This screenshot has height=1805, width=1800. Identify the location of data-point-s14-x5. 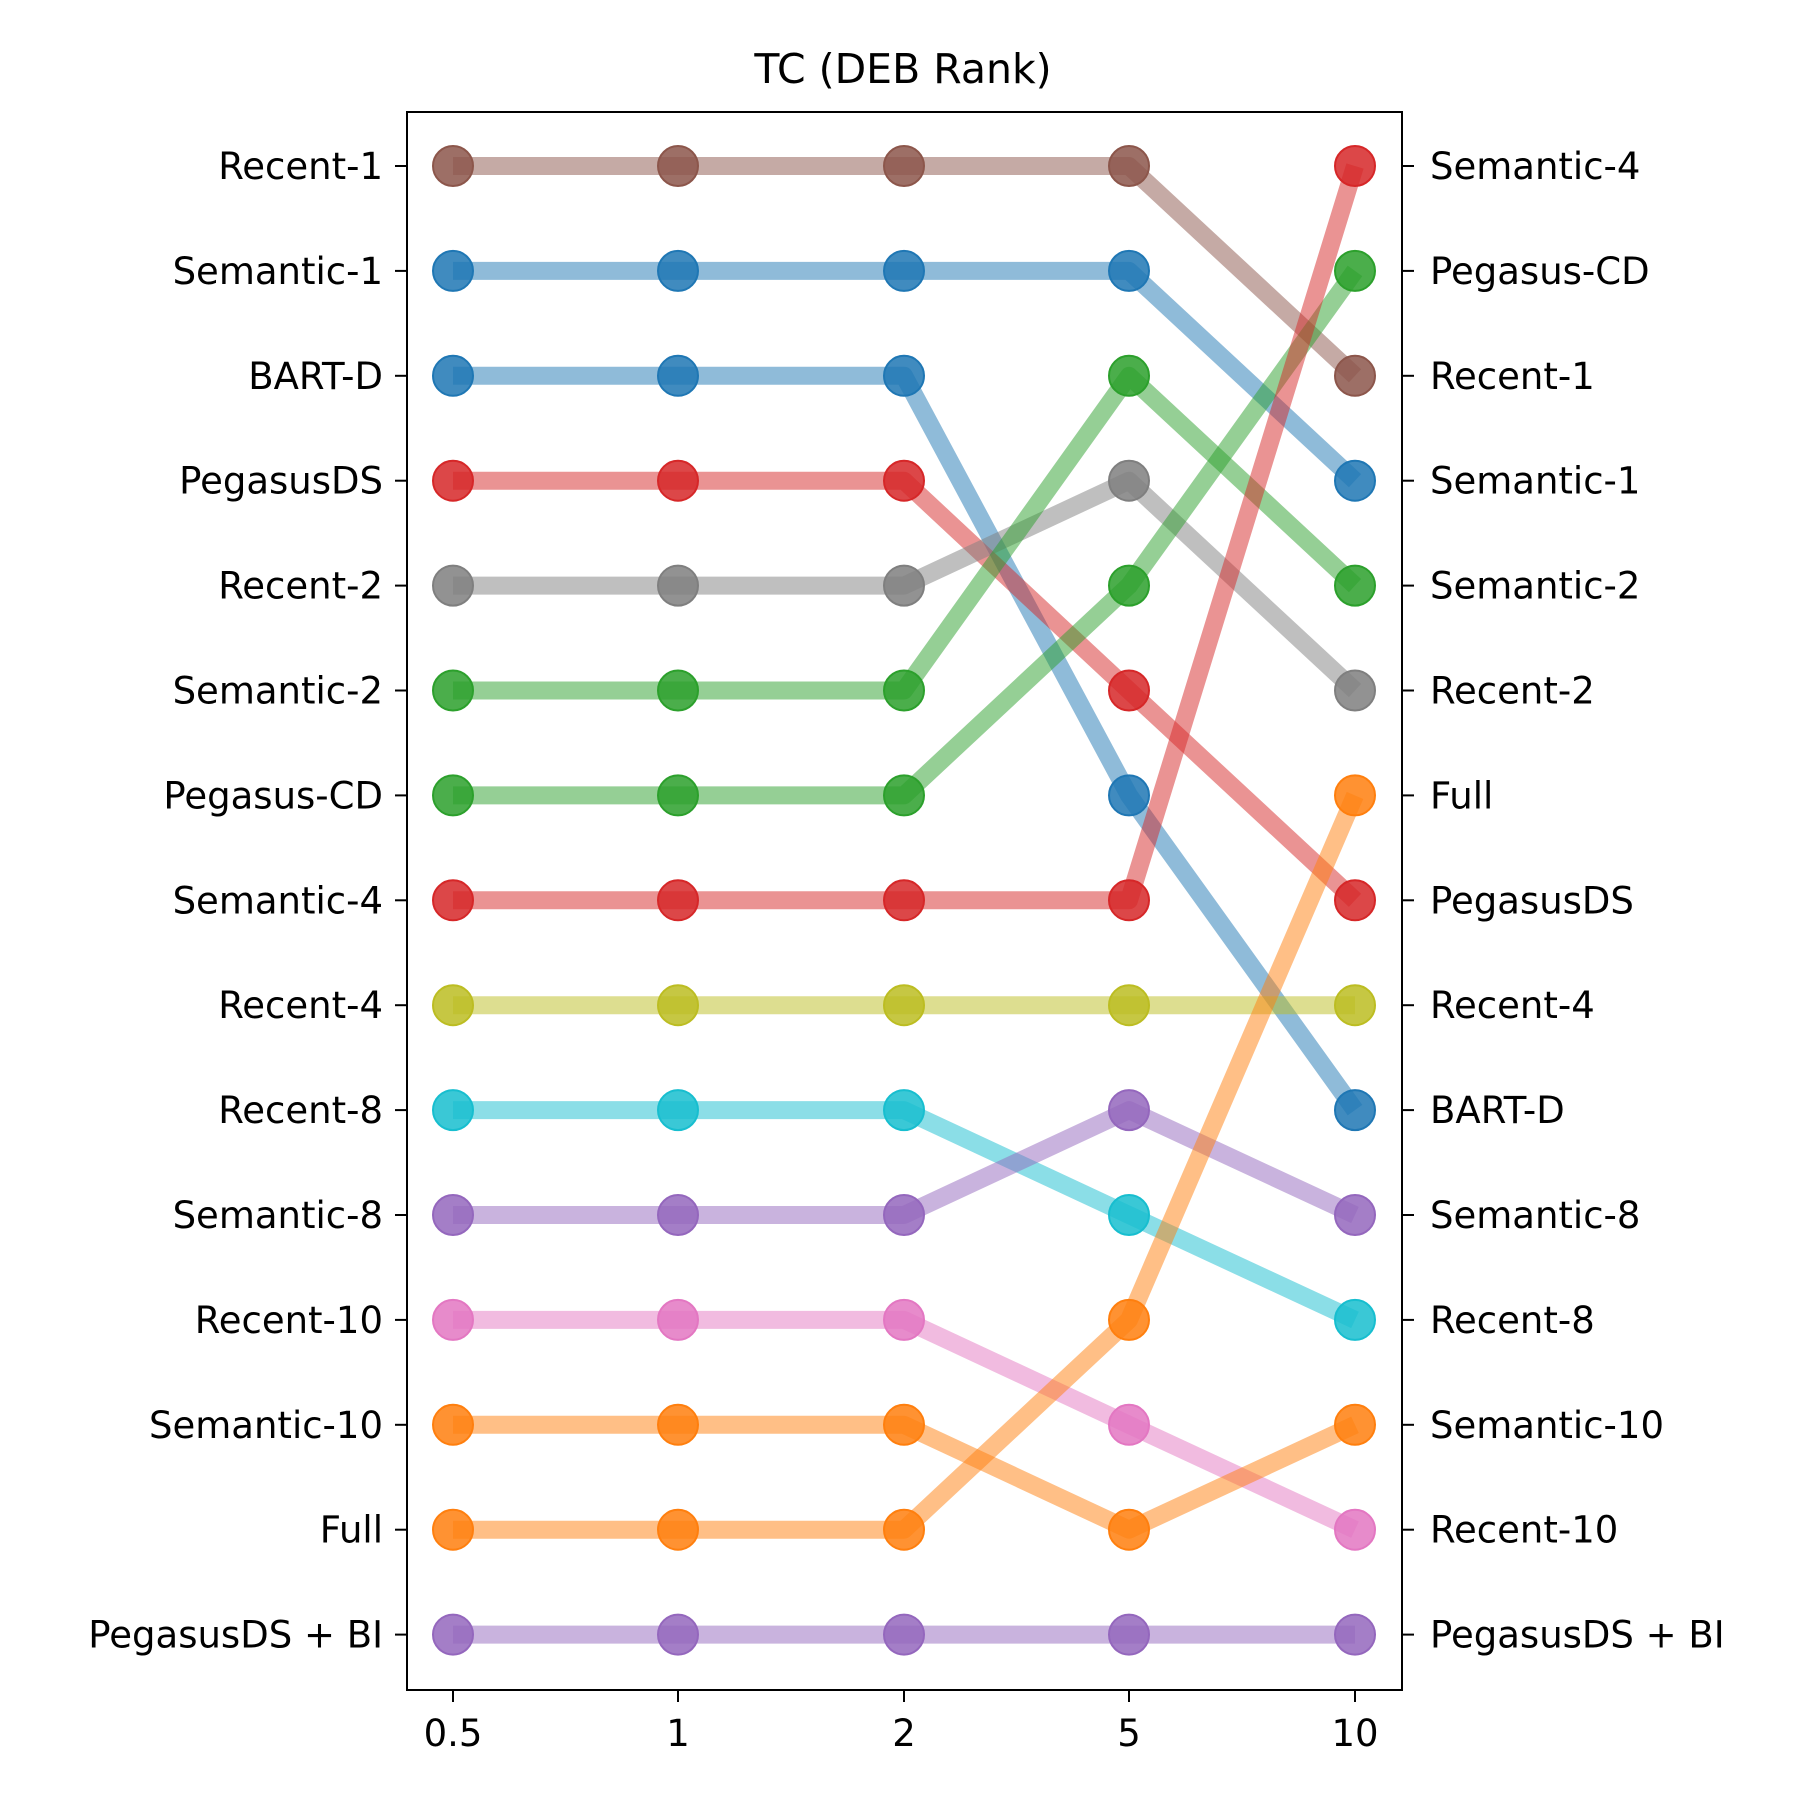
(1355, 795).